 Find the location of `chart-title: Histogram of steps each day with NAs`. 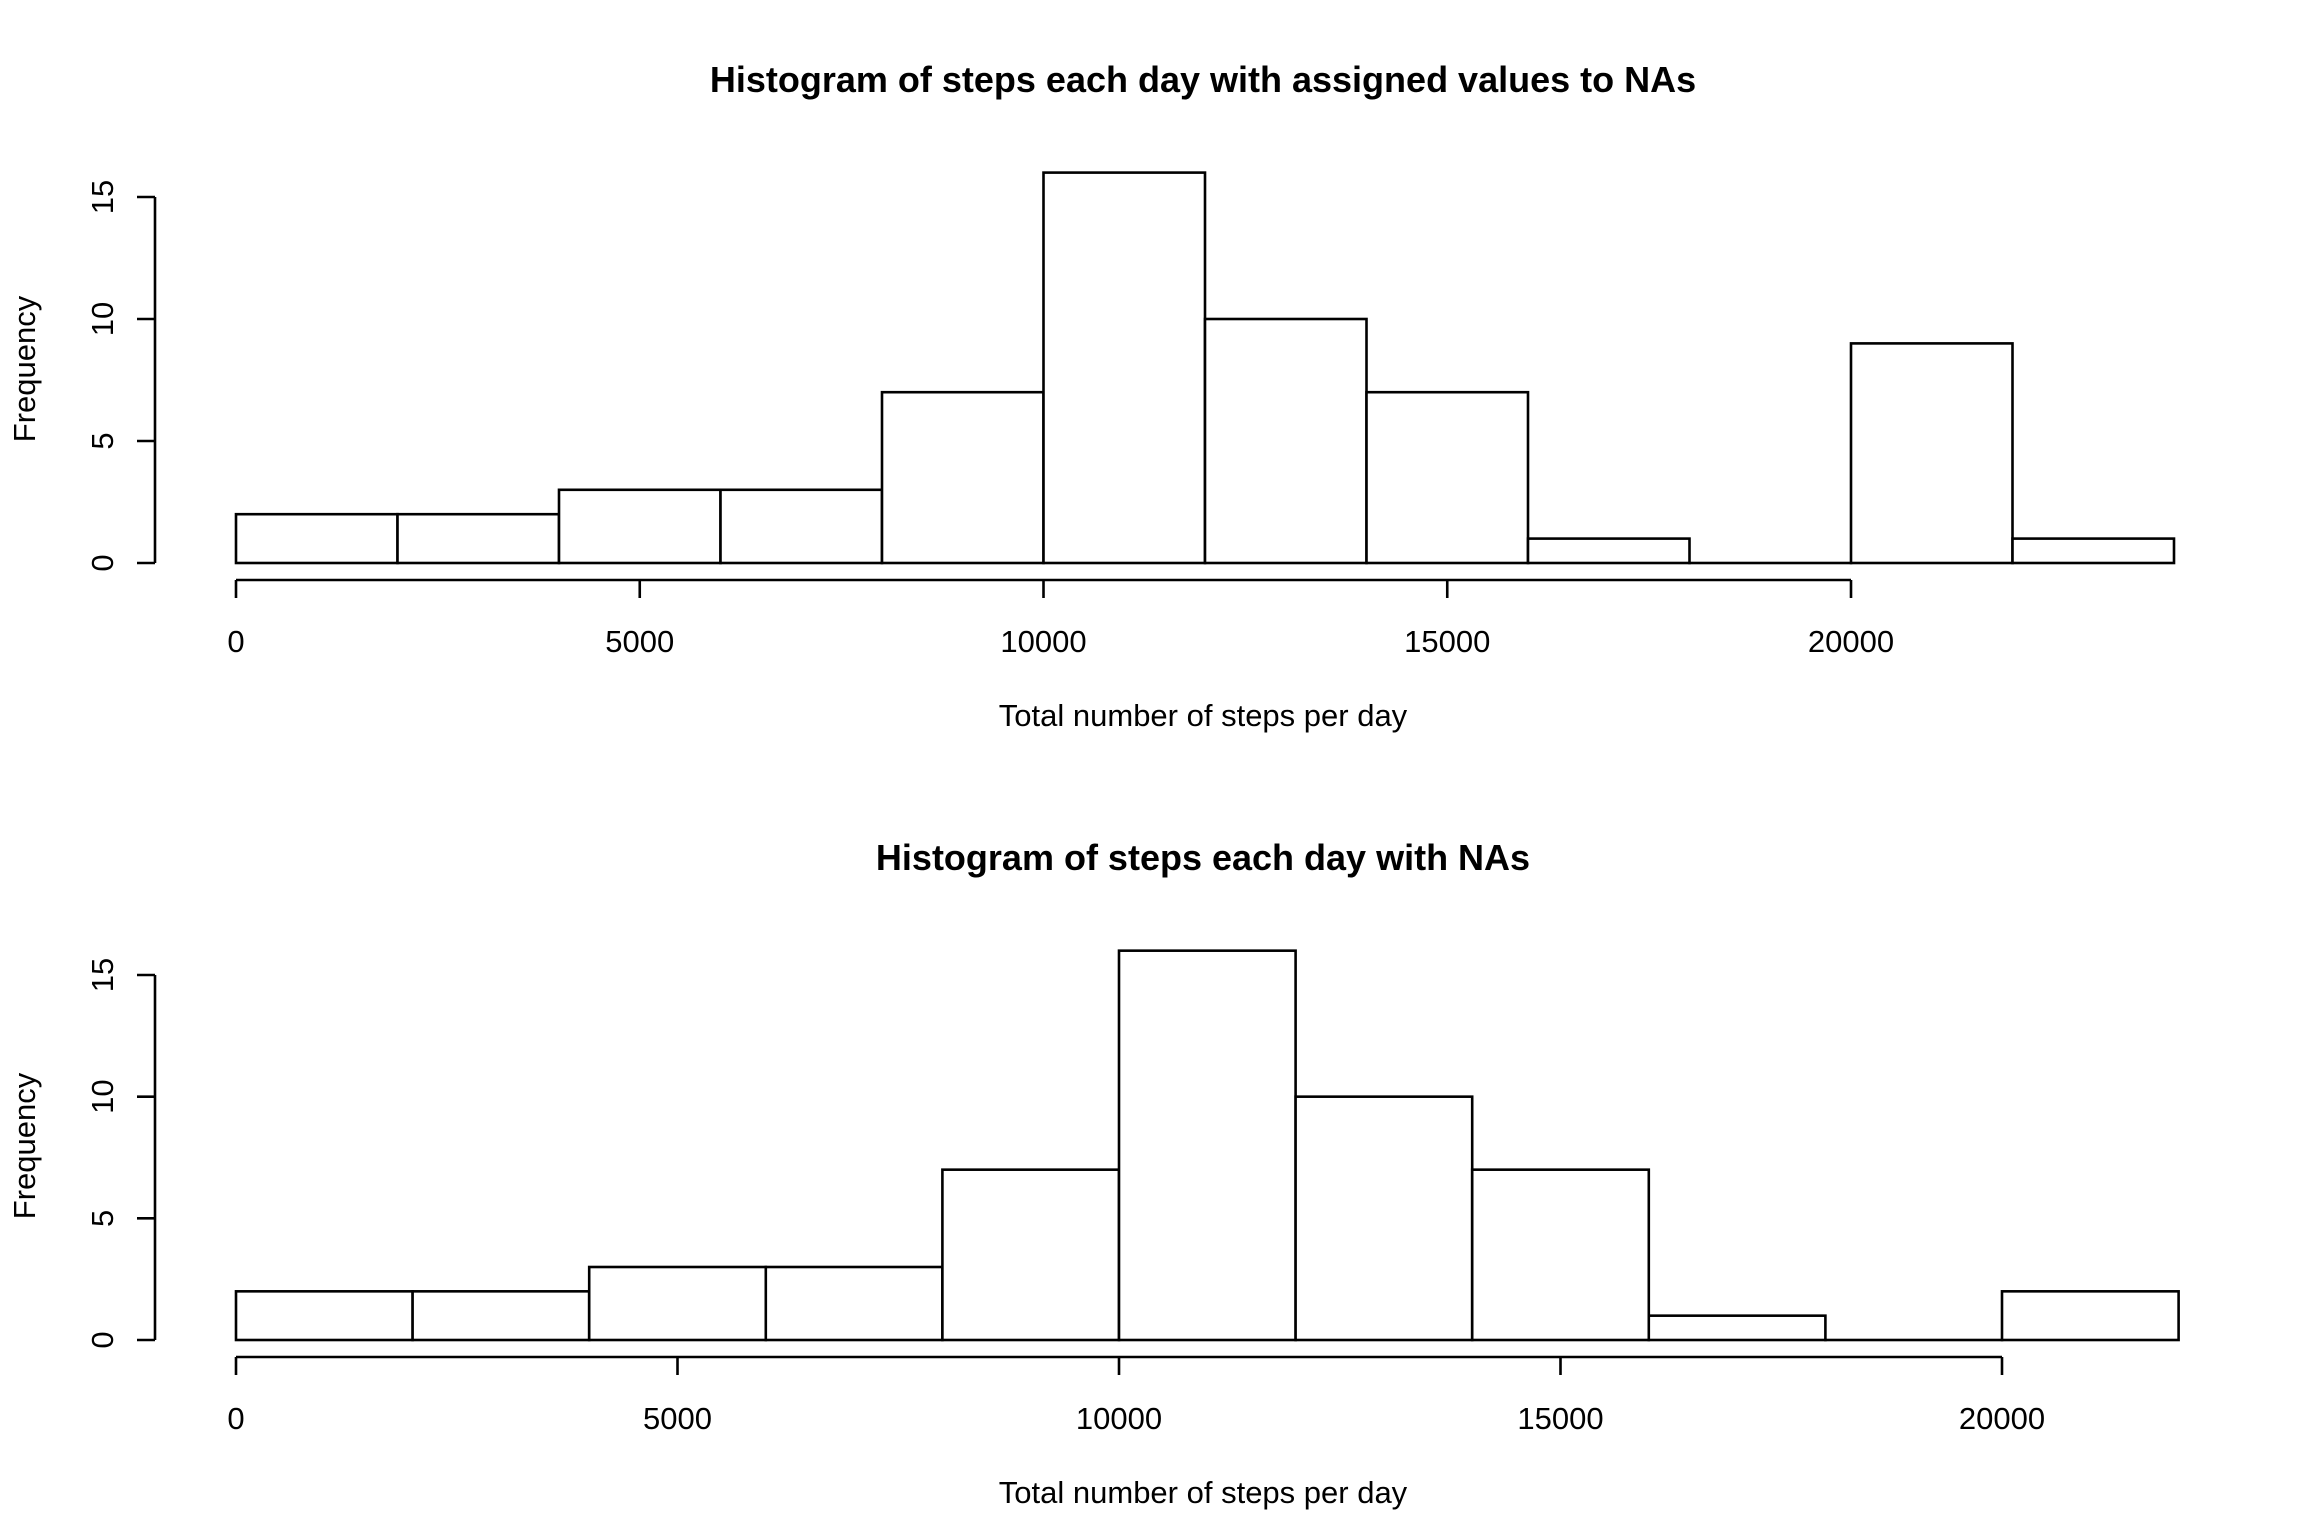

chart-title: Histogram of steps each day with NAs is located at coordinates (1203, 857).